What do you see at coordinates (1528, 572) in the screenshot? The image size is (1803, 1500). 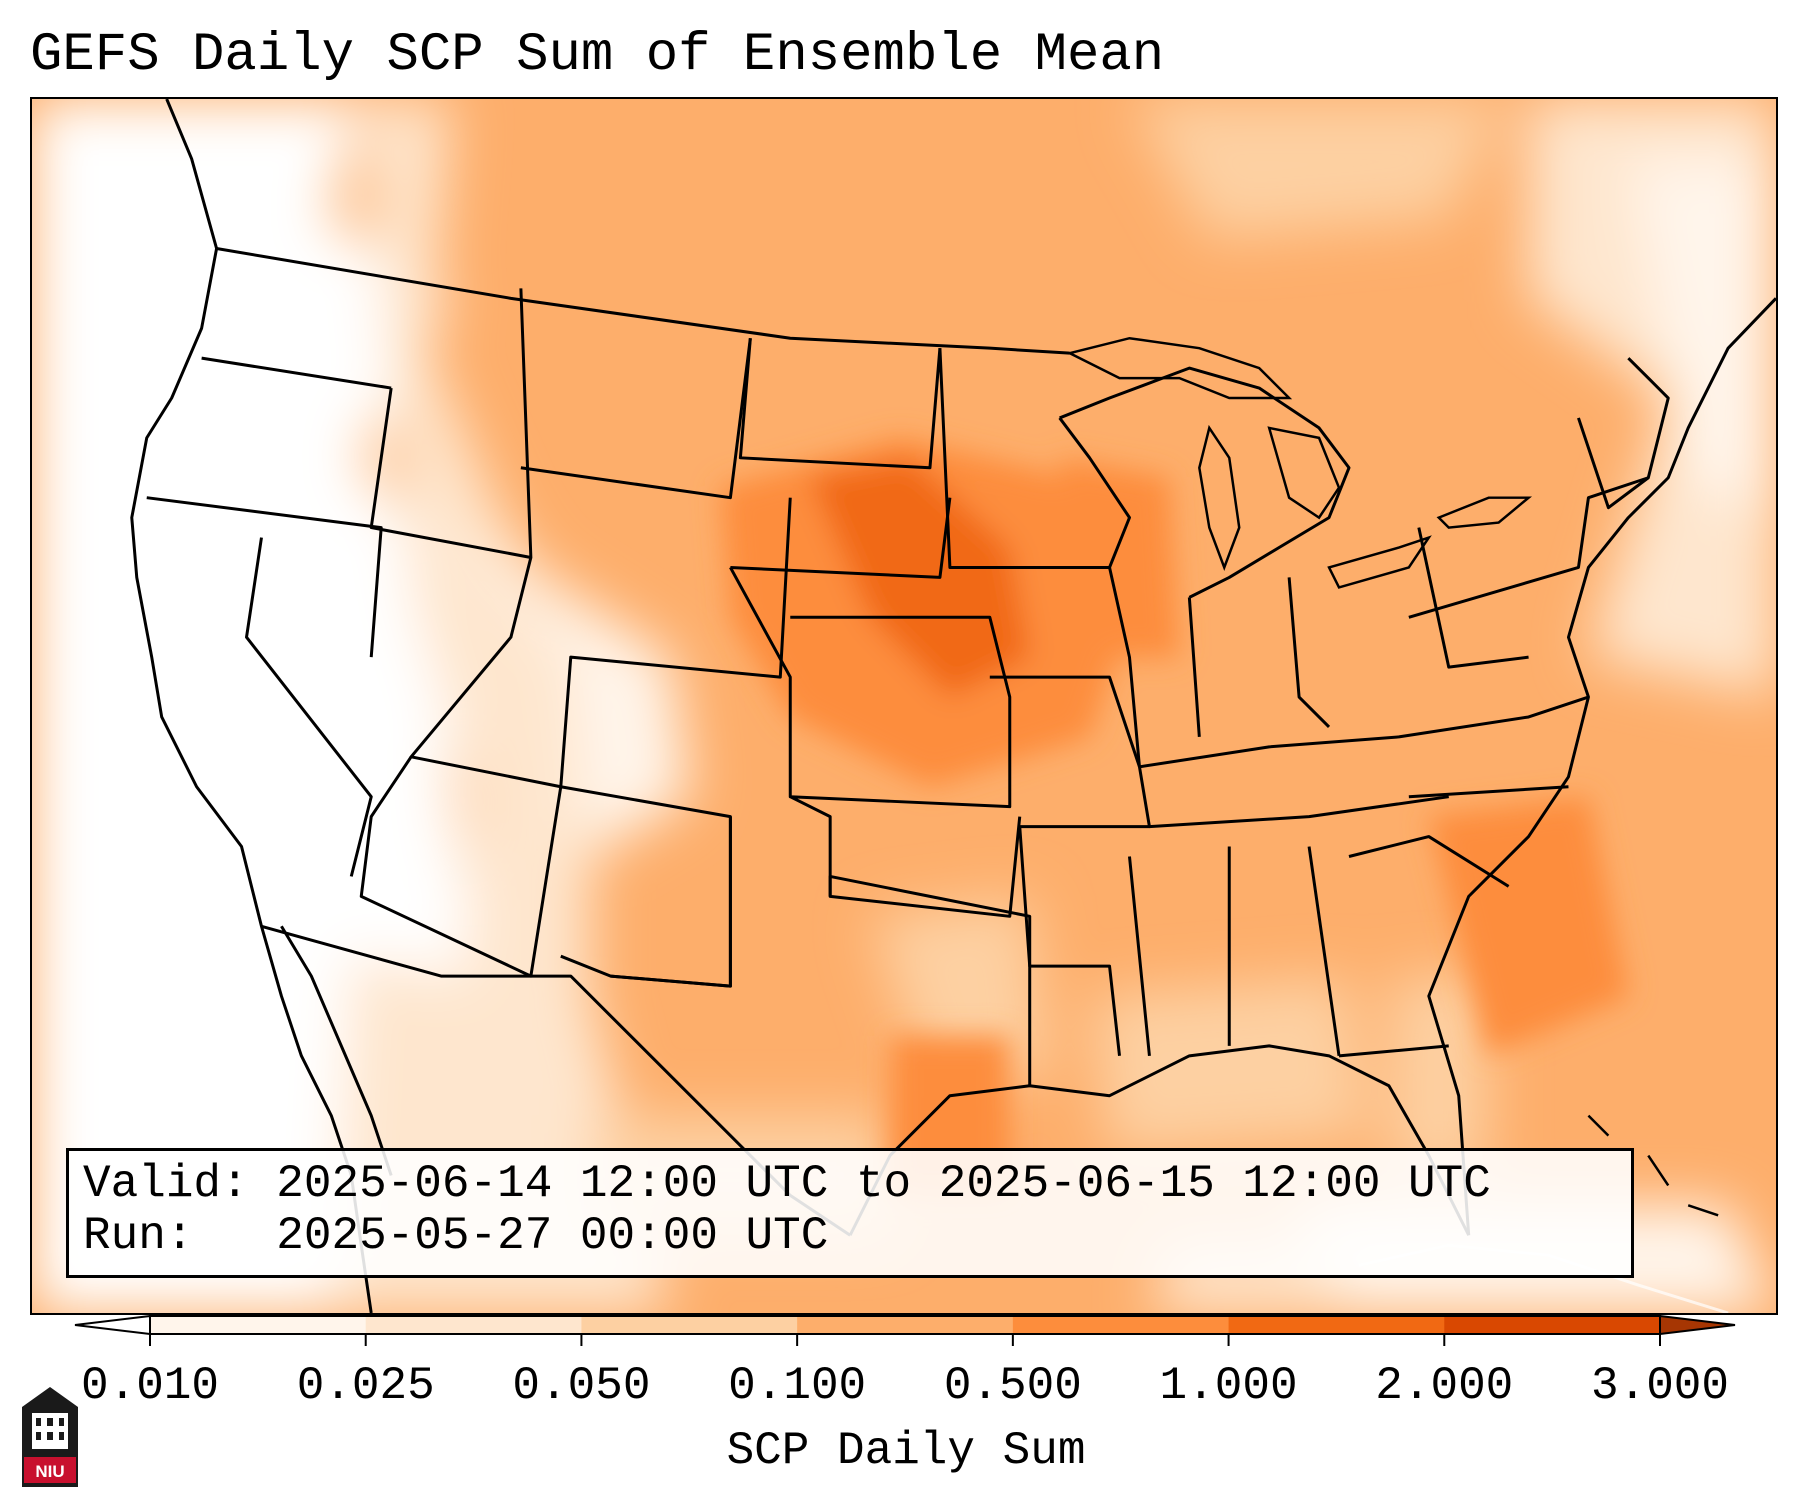 I see `state-line-northeast` at bounding box center [1528, 572].